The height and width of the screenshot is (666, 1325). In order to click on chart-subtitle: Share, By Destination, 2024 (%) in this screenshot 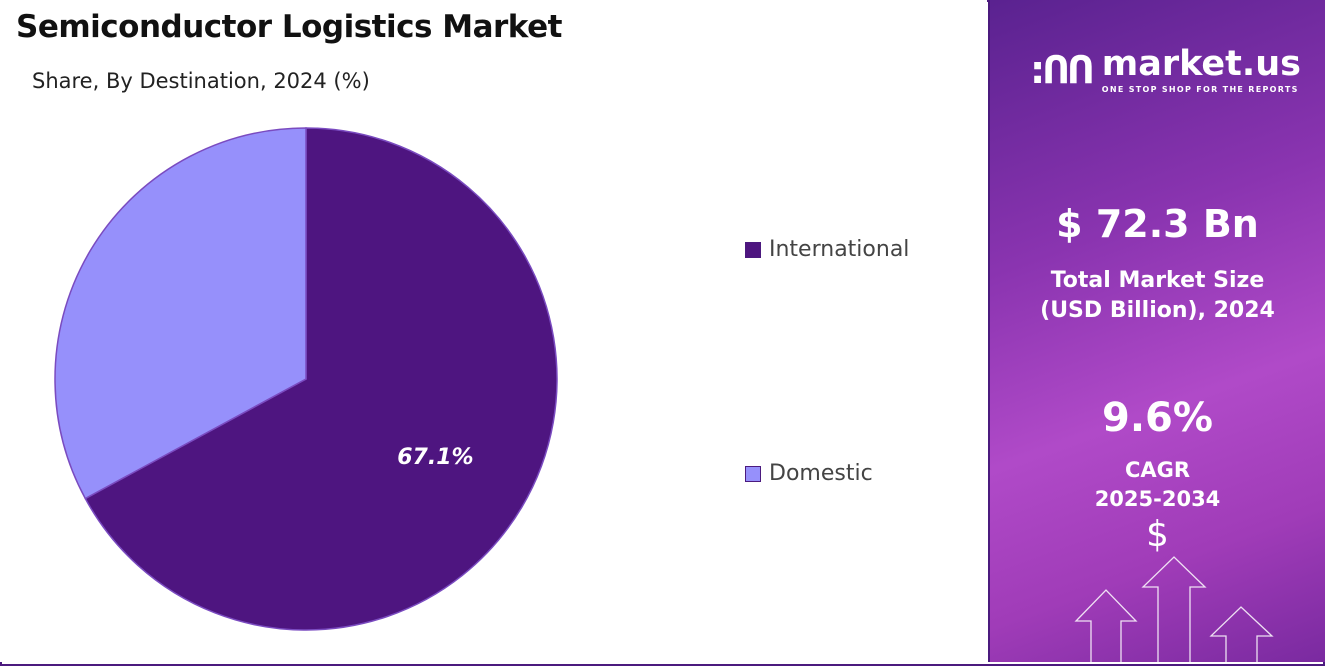, I will do `click(201, 81)`.